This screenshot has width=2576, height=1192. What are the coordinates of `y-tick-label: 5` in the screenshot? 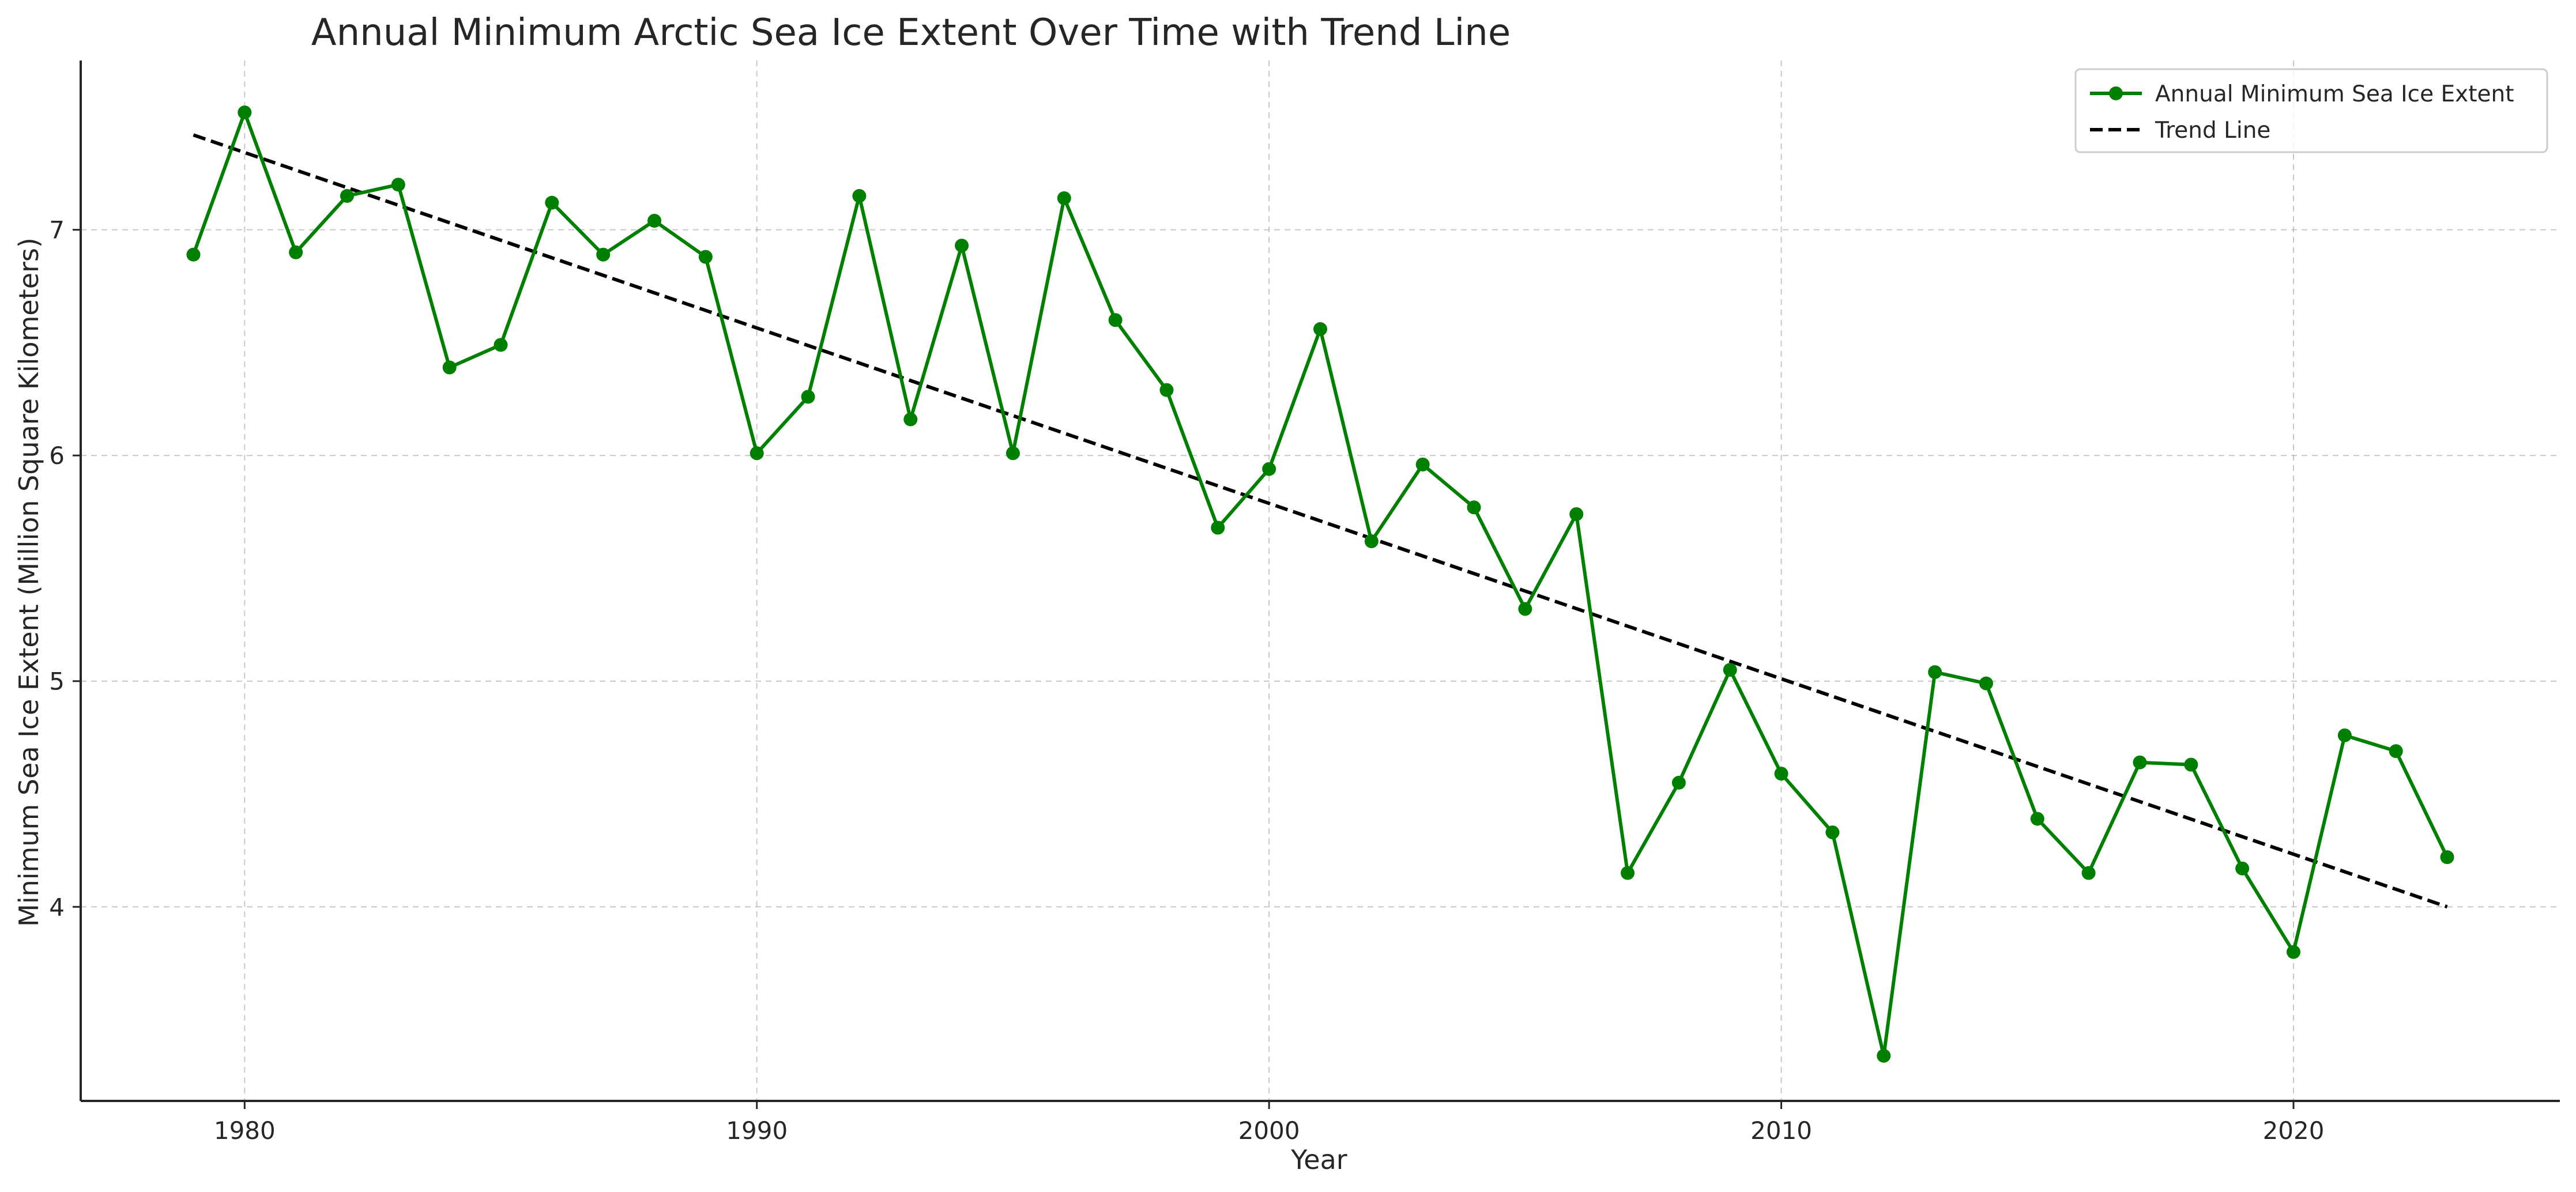 It's located at (57, 681).